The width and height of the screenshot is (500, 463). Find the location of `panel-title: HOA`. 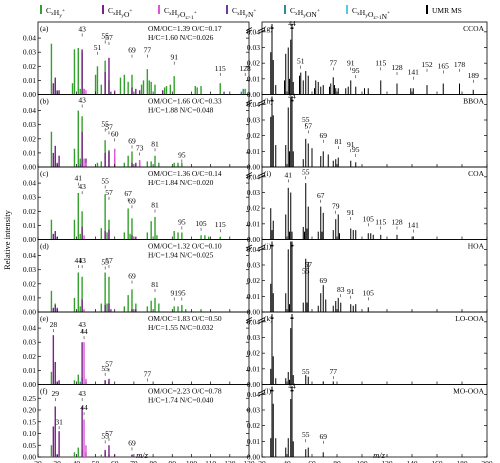

panel-title: HOA is located at coordinates (476, 246).